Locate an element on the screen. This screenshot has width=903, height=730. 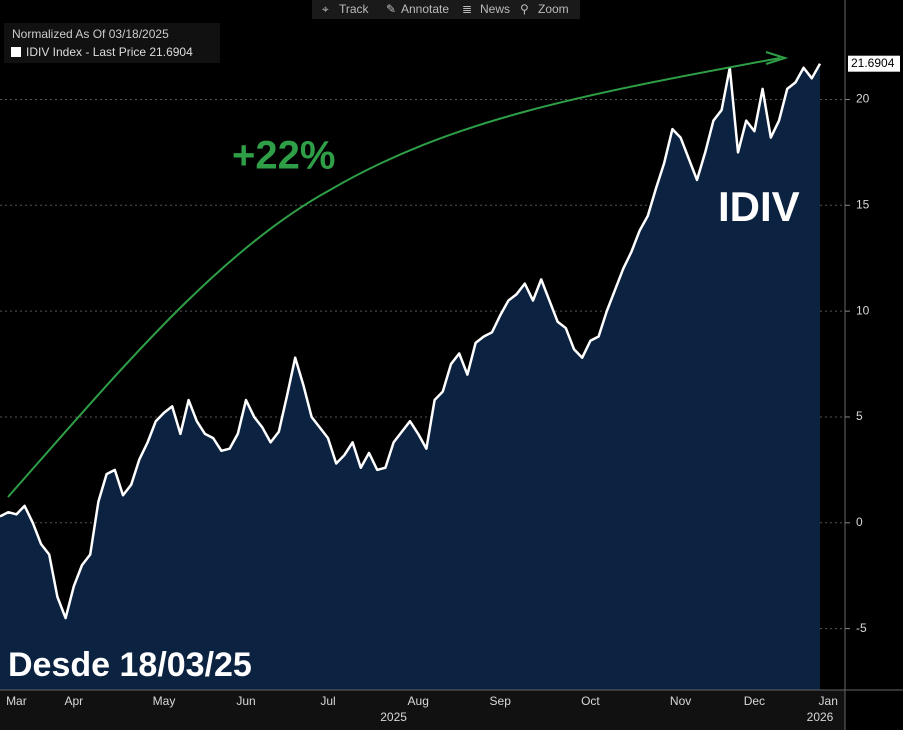
legend-subtitle: Normalized As Of 03/18/2025 is located at coordinates (90, 34).